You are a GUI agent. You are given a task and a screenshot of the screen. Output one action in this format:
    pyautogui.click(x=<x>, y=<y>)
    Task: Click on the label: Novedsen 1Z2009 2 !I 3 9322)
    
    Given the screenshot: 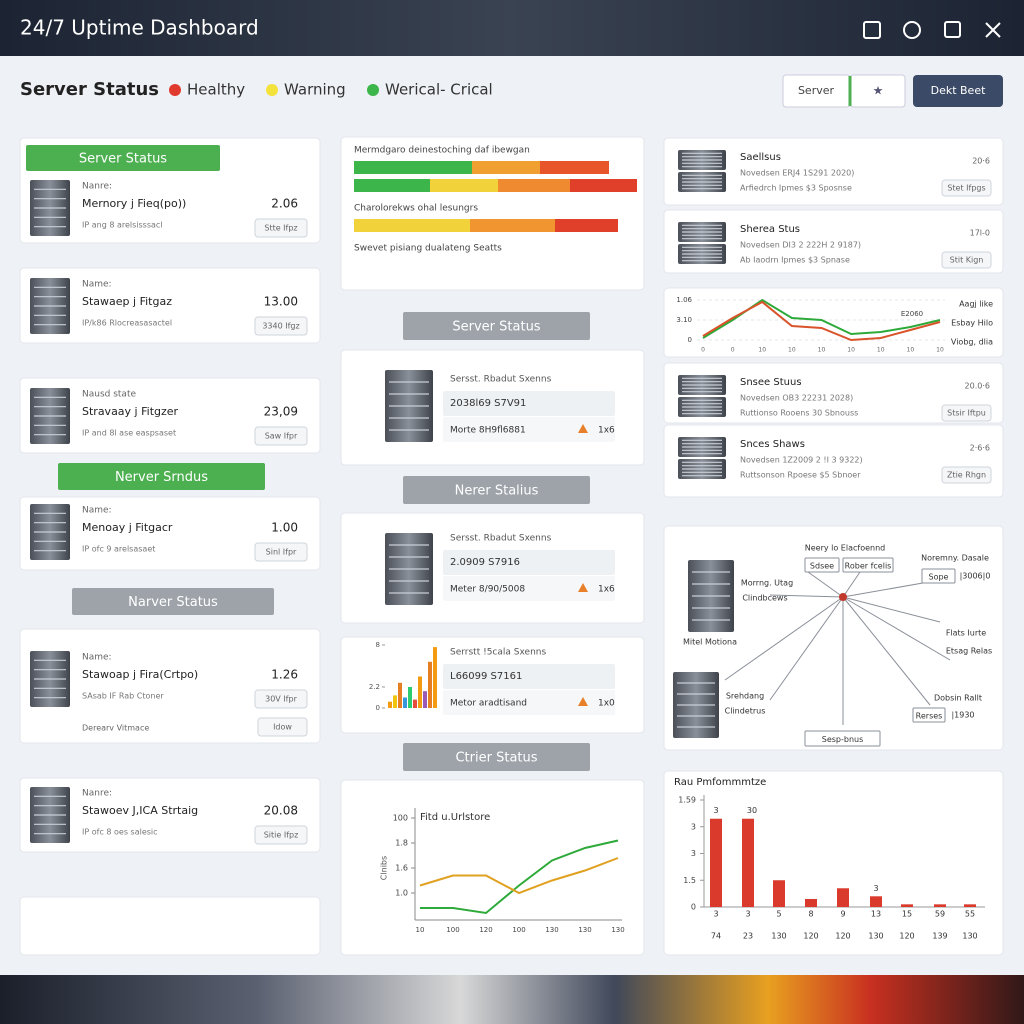 What is the action you would take?
    pyautogui.click(x=801, y=460)
    